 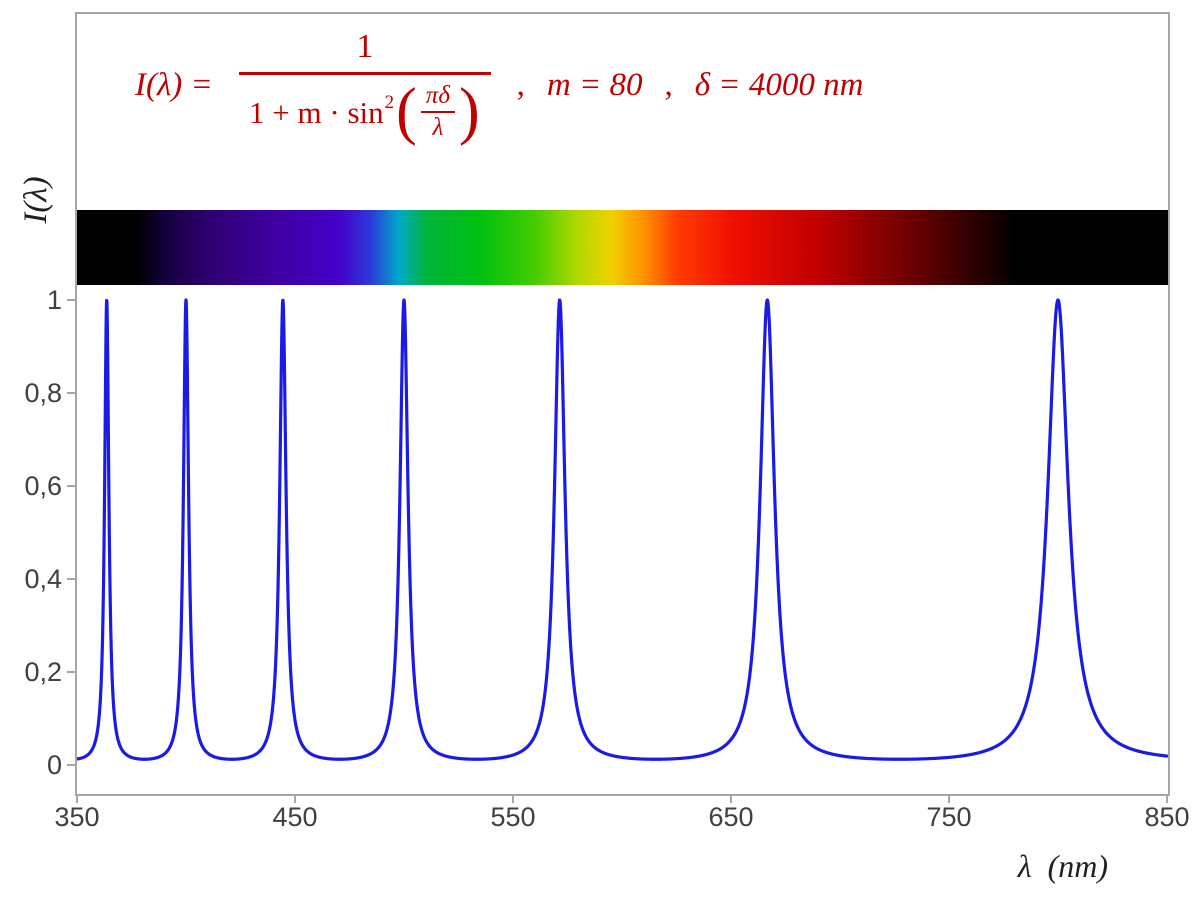 What do you see at coordinates (949, 817) in the screenshot?
I see `x-tick-label-750: 750` at bounding box center [949, 817].